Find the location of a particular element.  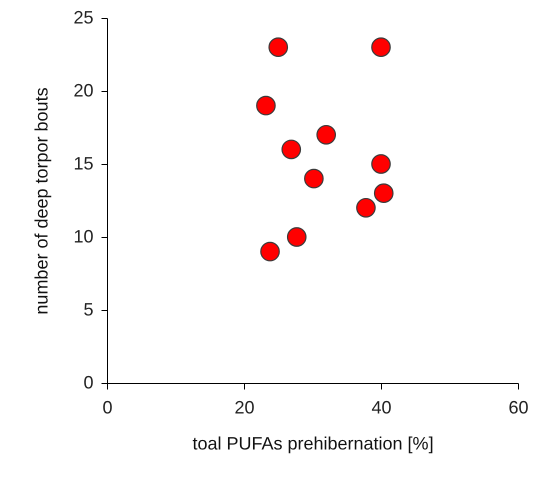

y-axis-title: number of deep torpor bouts is located at coordinates (41, 201).